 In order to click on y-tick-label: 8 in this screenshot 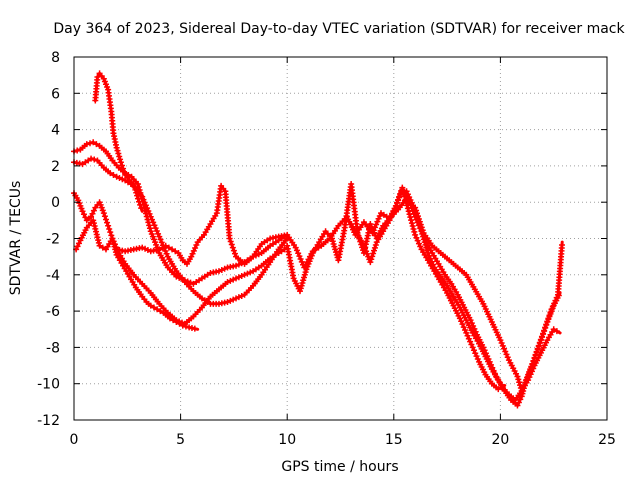, I will do `click(55, 58)`.